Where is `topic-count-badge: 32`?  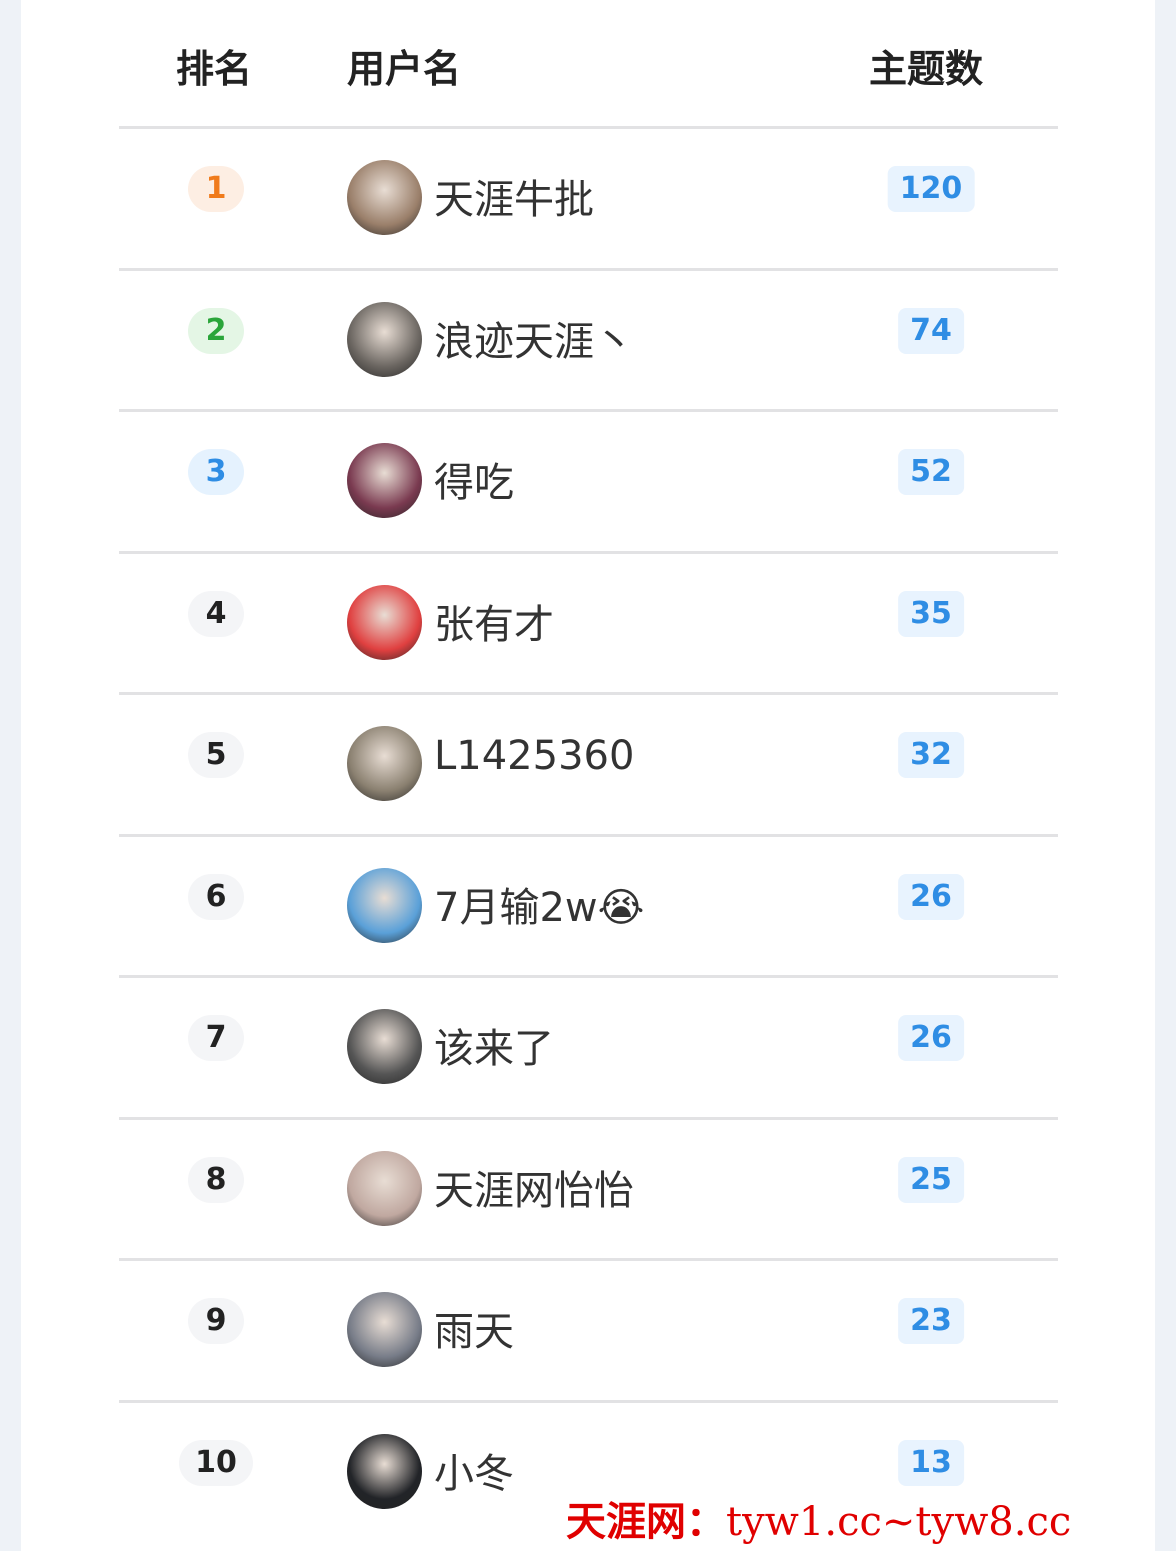
topic-count-badge: 32 is located at coordinates (931, 755).